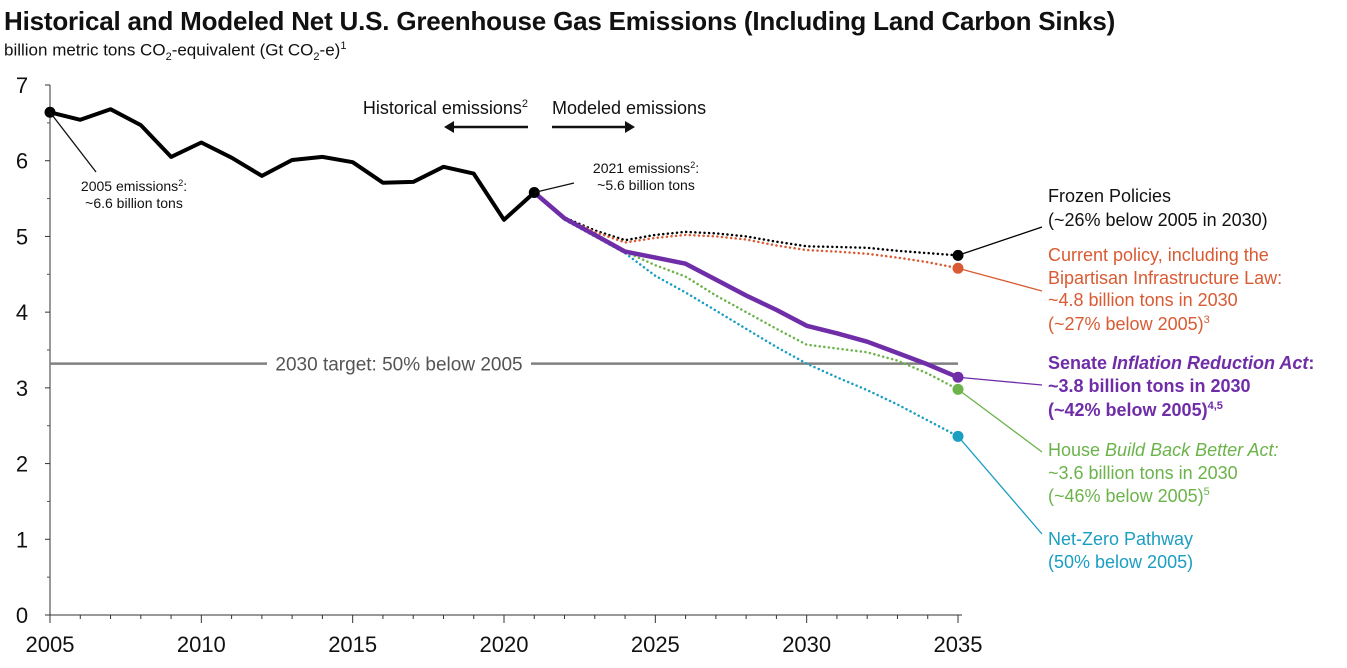 The image size is (1347, 668). What do you see at coordinates (85, 50) in the screenshot?
I see `subtitle-part: billion metric tons CO` at bounding box center [85, 50].